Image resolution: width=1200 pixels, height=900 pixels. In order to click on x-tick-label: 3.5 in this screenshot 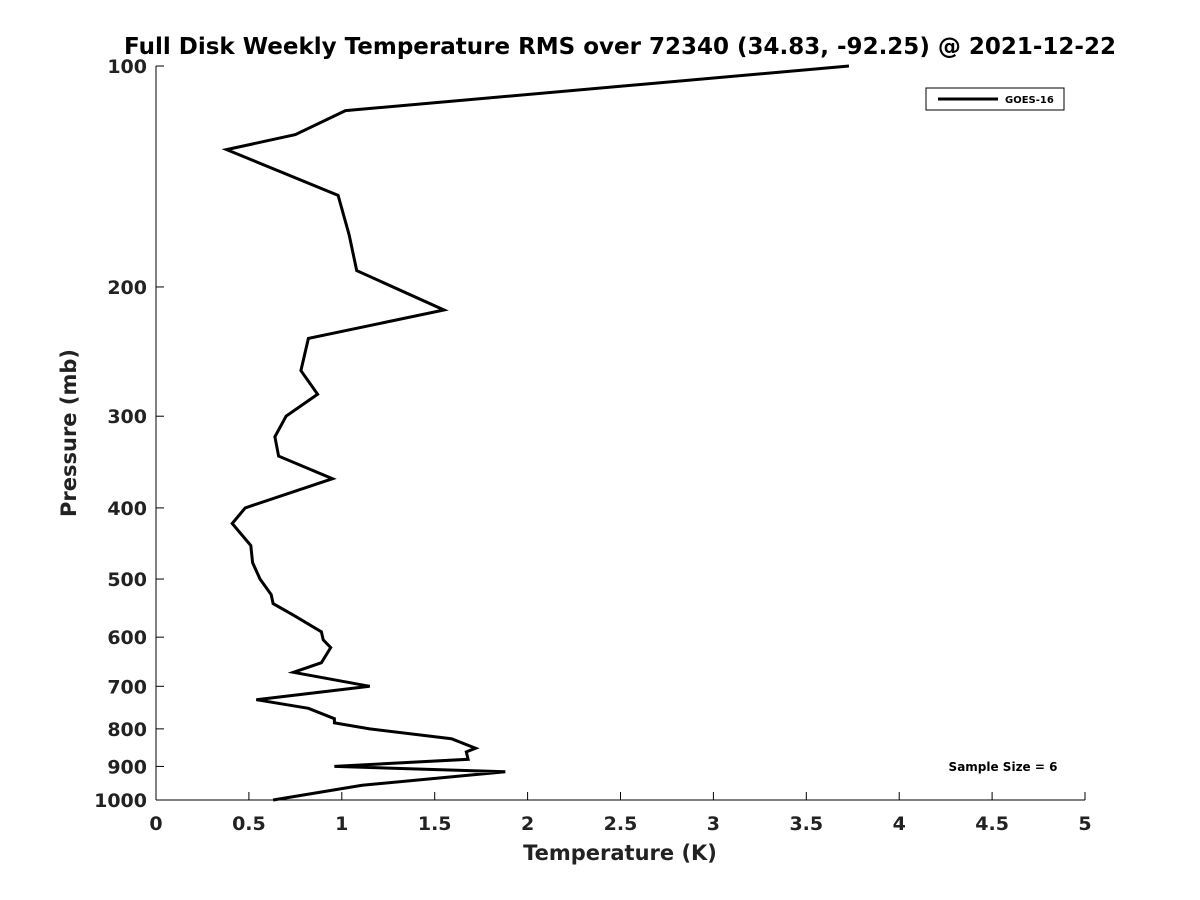, I will do `click(806, 824)`.